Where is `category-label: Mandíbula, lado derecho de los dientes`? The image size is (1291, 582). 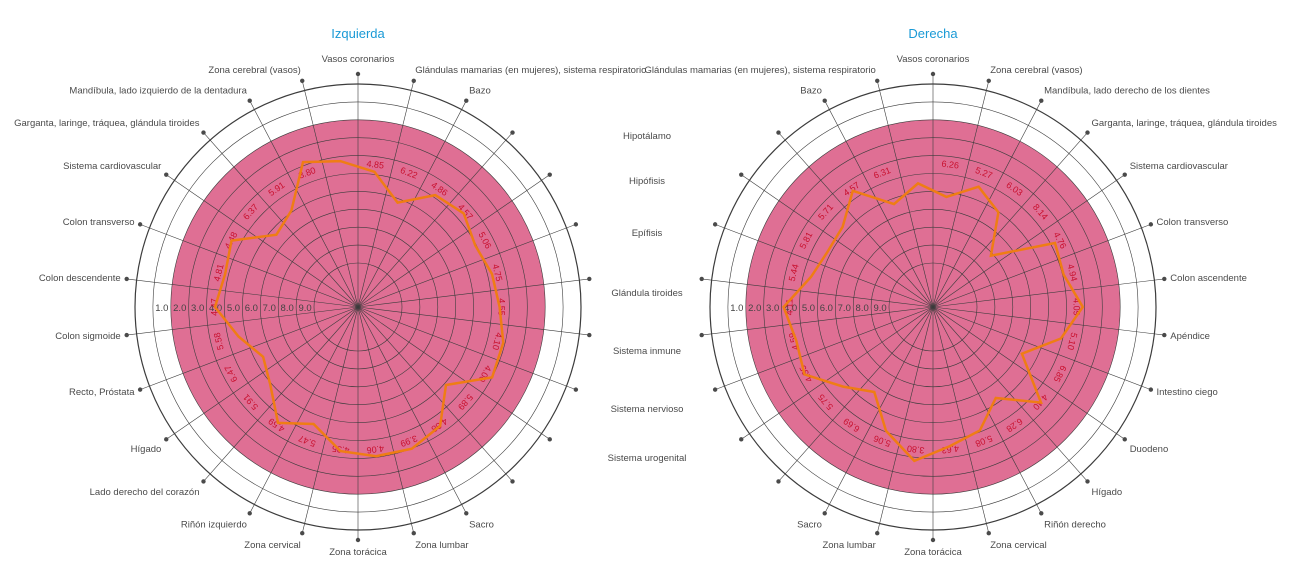
category-label: Mandíbula, lado derecho de los dientes is located at coordinates (1127, 90).